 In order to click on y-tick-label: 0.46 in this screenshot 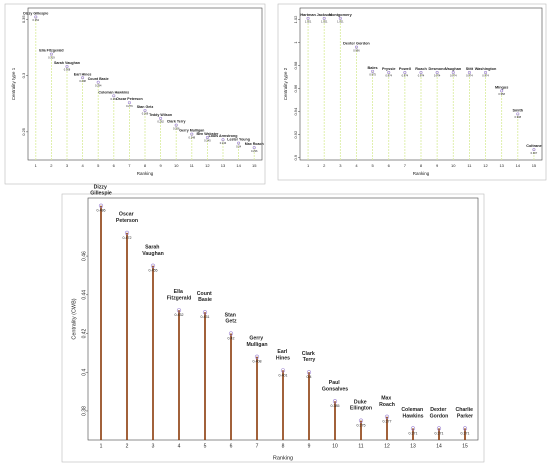, I will do `click(84, 256)`.